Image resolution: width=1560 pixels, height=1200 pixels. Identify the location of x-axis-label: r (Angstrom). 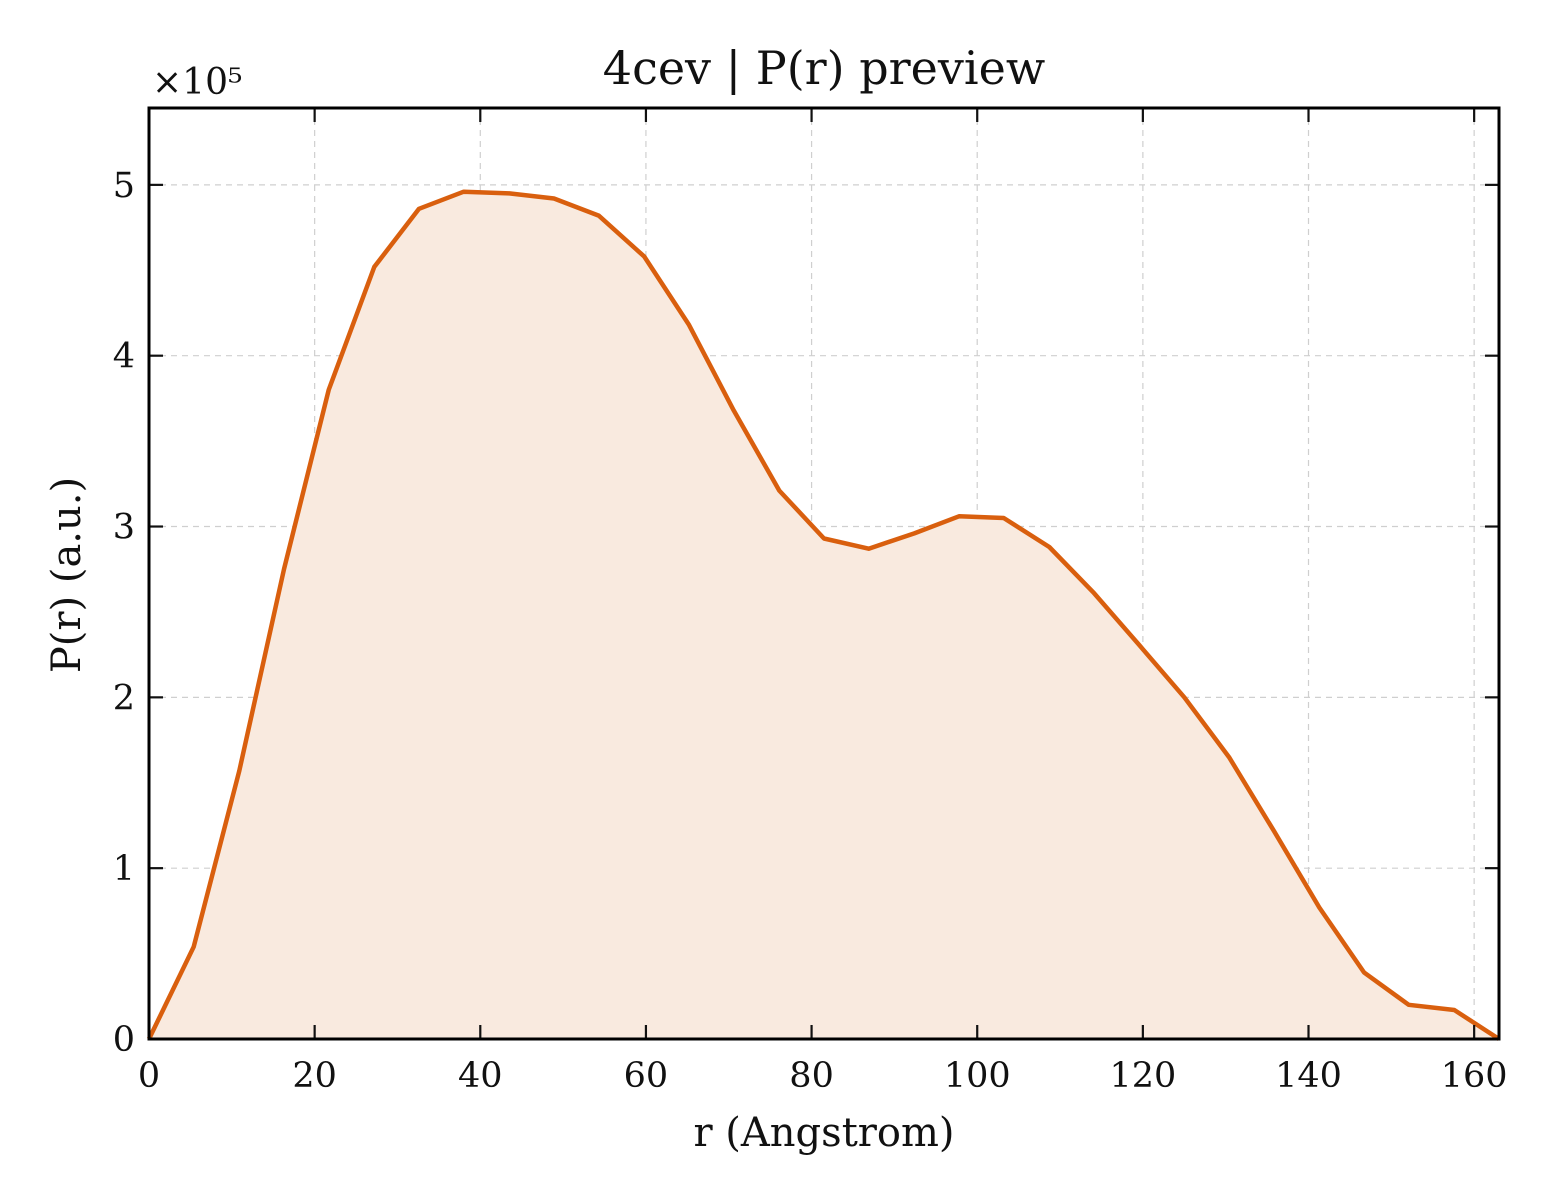
(823, 1133).